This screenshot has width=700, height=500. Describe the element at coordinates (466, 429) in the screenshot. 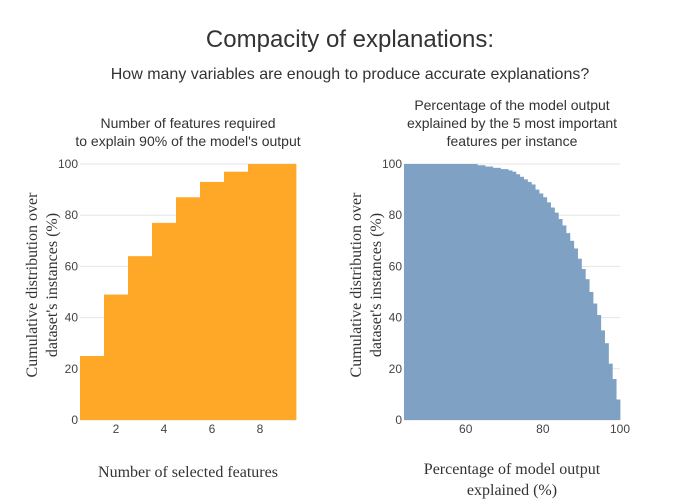

I see `right-x-tick-label: 60` at that location.